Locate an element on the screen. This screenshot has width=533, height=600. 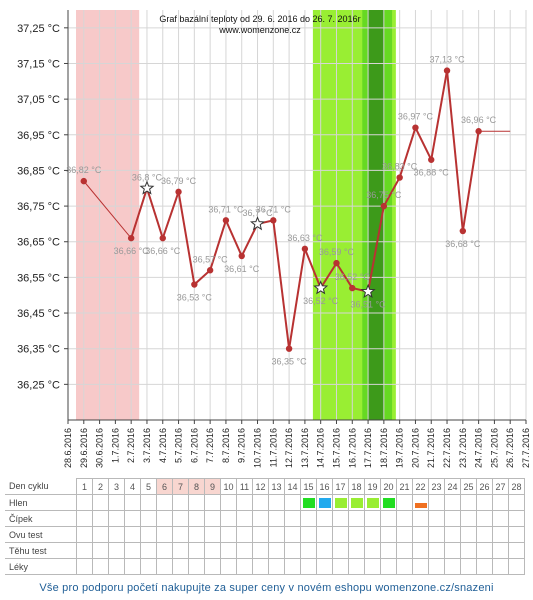
x-tick-label: 25.7.2016 is located at coordinates (494, 448).